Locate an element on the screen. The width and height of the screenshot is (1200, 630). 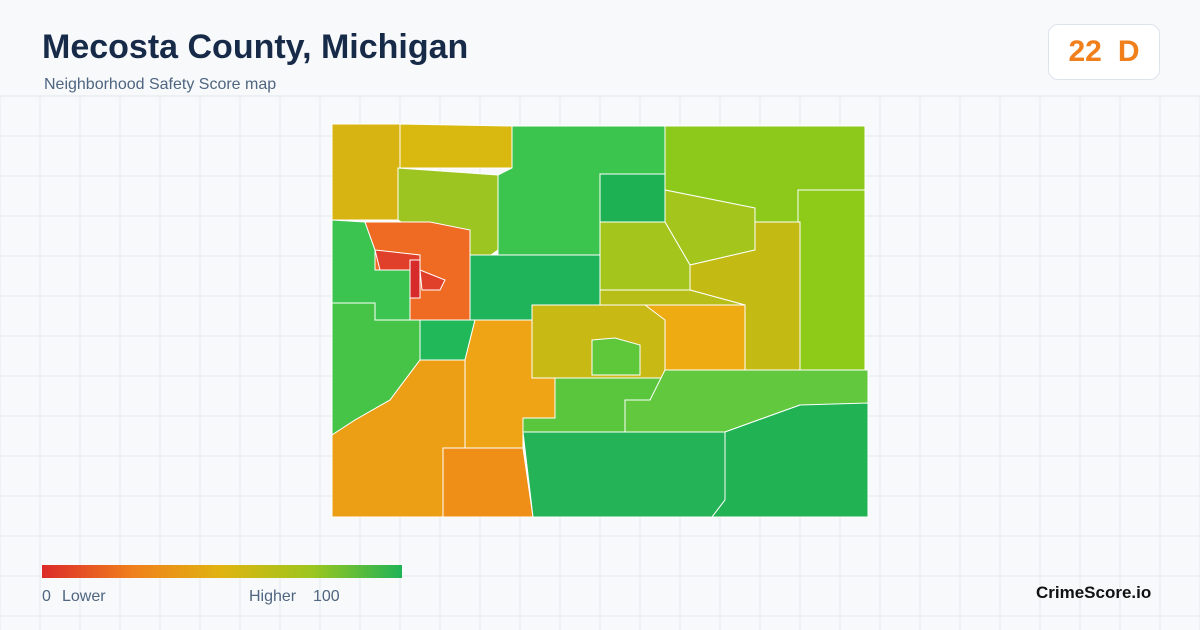
brand: CrimeScore.io is located at coordinates (1094, 592).